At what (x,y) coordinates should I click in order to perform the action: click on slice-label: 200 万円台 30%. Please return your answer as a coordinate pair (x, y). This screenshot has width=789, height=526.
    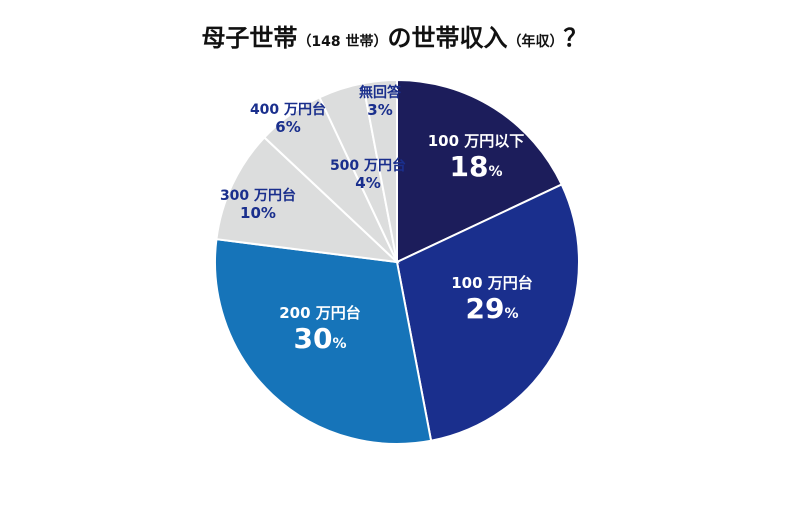
    Looking at the image, I should click on (320, 329).